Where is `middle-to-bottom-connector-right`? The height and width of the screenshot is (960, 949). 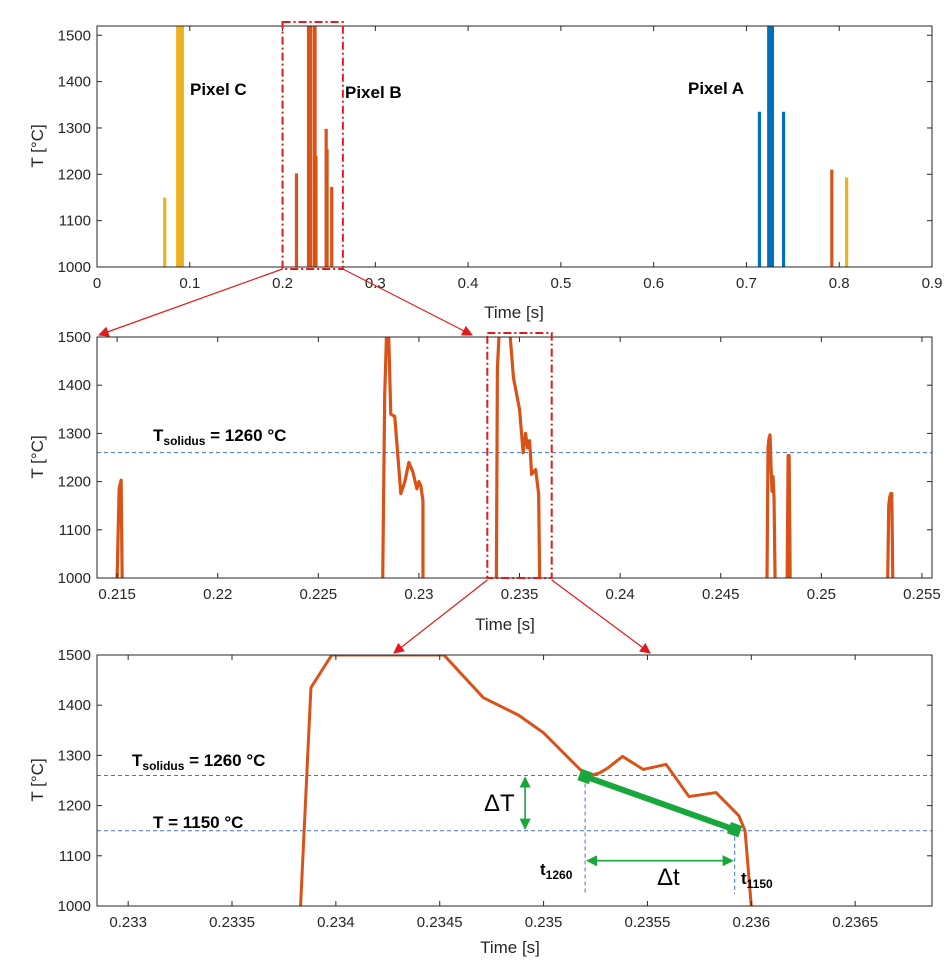 middle-to-bottom-connector-right is located at coordinates (601, 616).